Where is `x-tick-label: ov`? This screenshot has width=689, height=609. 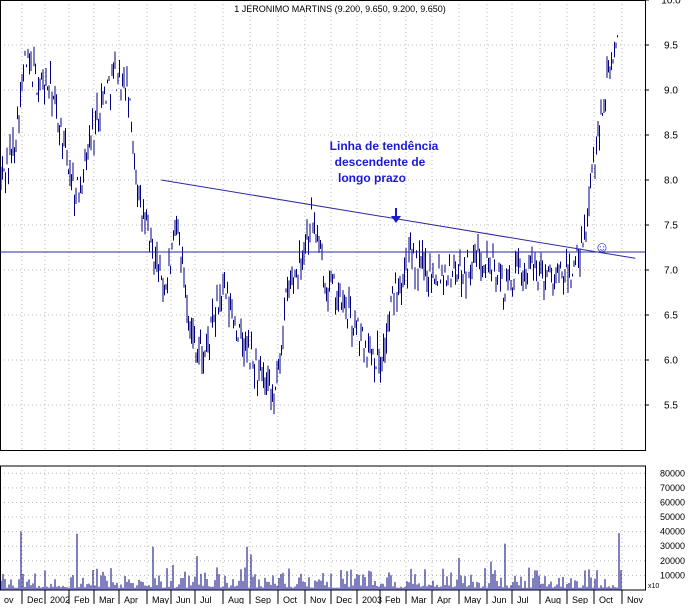
x-tick-label: ov is located at coordinates (9, 599).